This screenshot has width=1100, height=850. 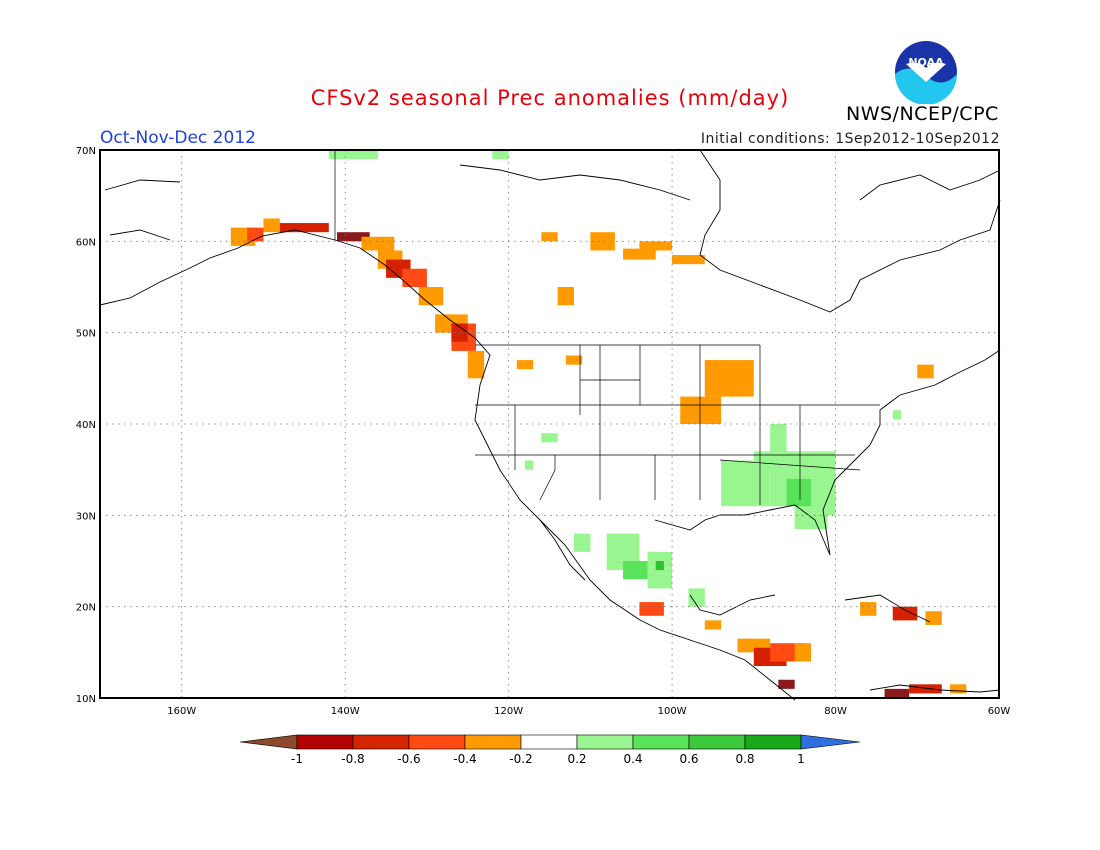 I want to click on lat-tick-label: 10N, so click(x=86, y=699).